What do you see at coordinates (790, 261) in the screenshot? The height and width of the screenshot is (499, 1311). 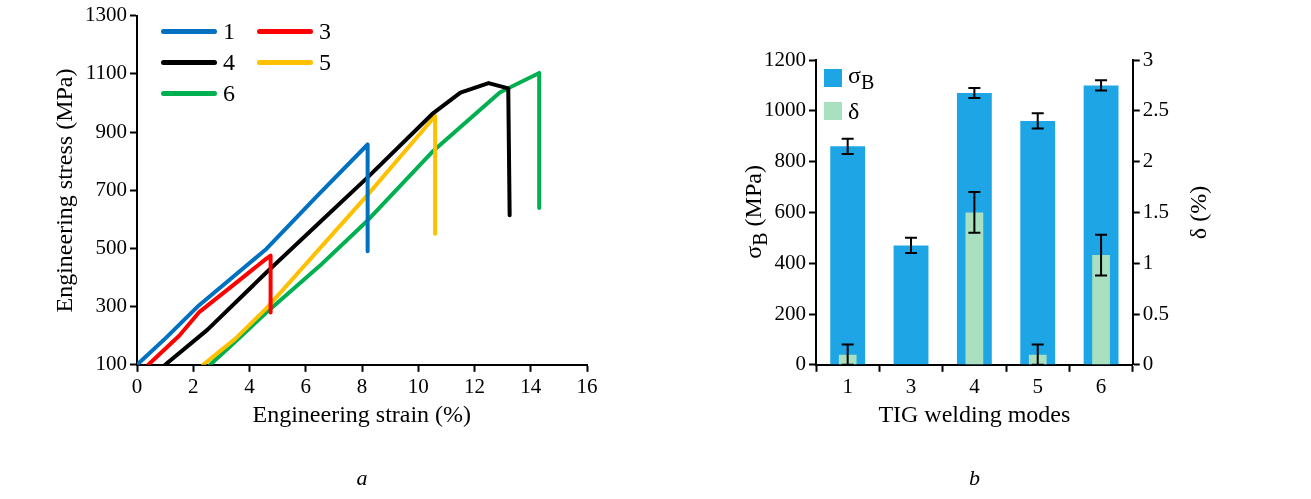 I see `y-tick-label: 400` at bounding box center [790, 261].